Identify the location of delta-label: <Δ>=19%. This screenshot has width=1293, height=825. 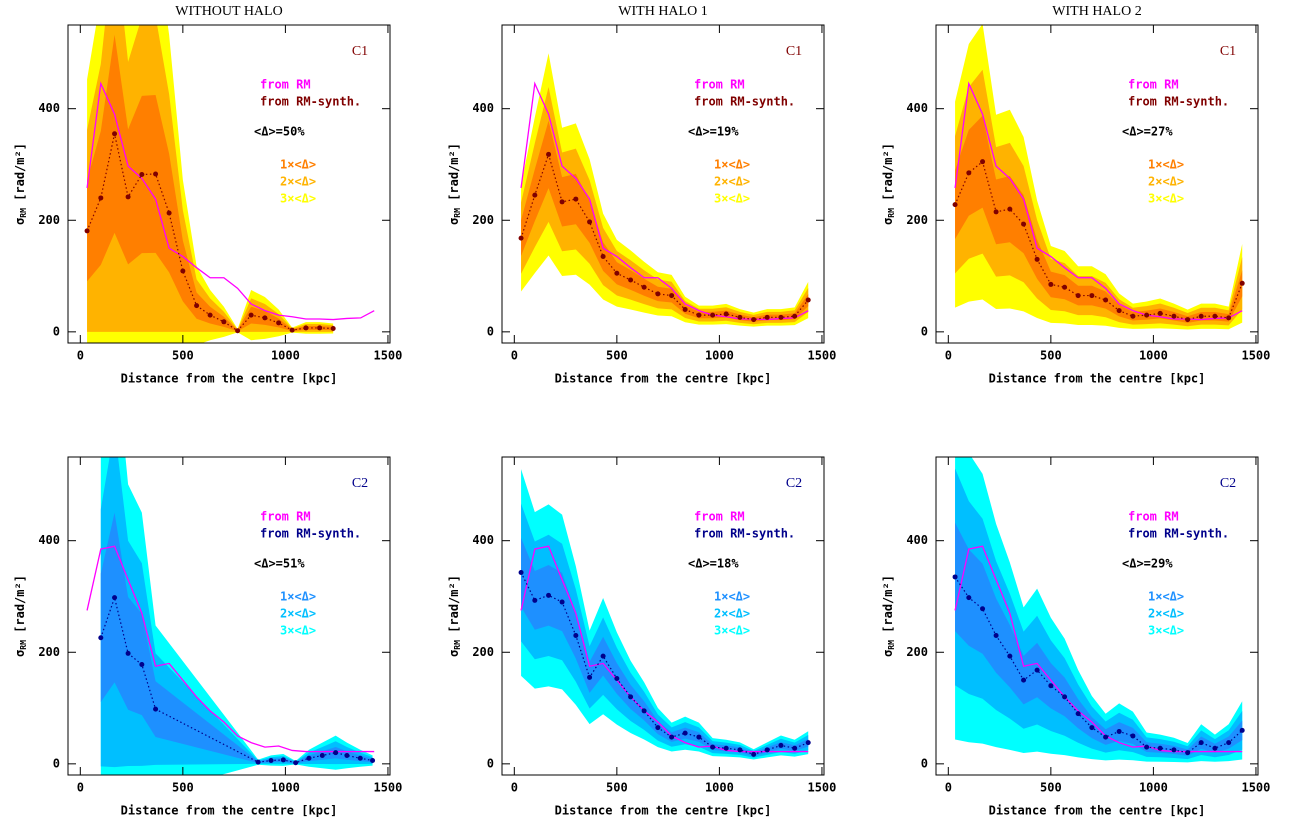
(713, 132).